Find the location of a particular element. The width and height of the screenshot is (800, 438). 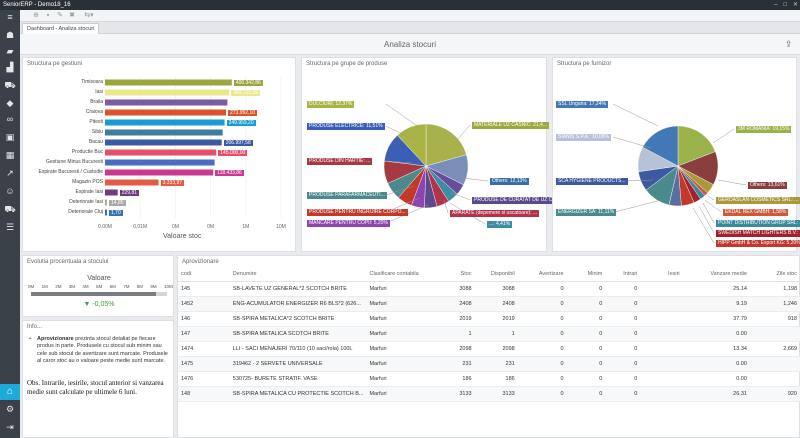

table-cell: 9.19 is located at coordinates (716, 304).